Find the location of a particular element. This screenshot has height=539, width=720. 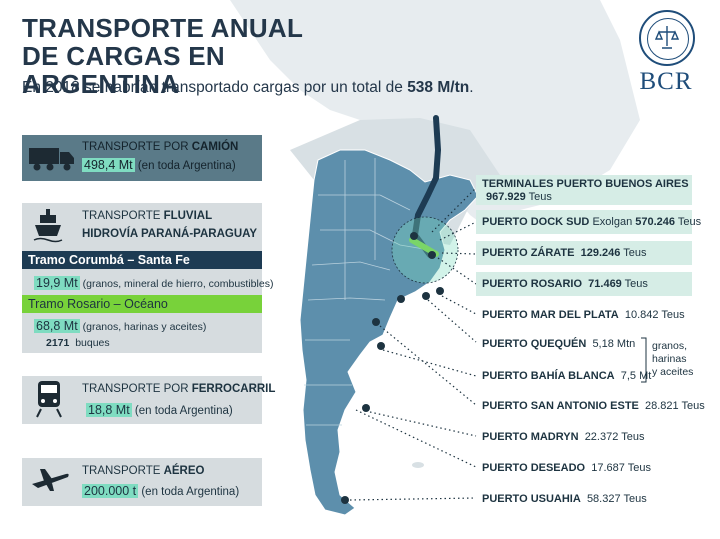

ferrocarril-label: TRANSPORTE POR FERROCARRIL is located at coordinates (178, 389).